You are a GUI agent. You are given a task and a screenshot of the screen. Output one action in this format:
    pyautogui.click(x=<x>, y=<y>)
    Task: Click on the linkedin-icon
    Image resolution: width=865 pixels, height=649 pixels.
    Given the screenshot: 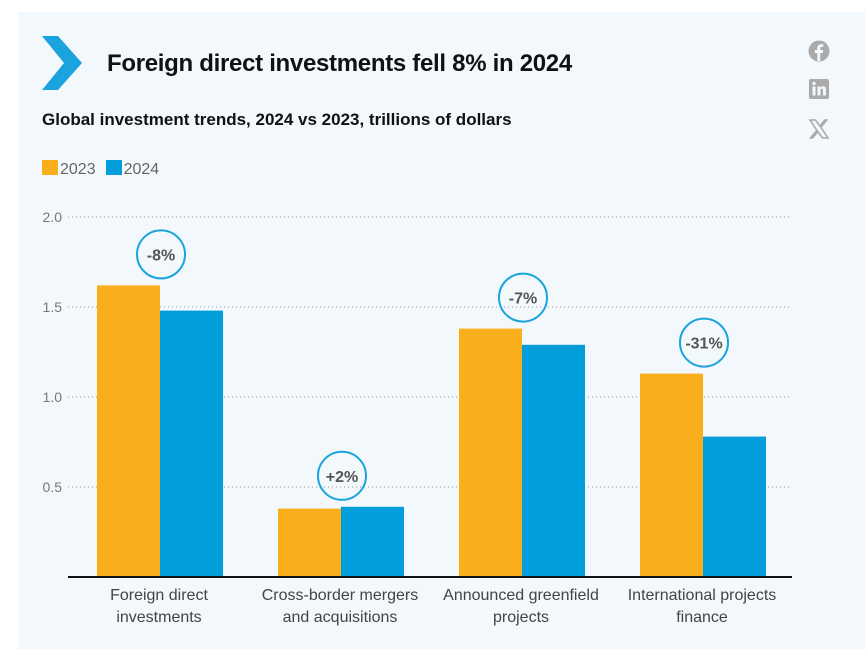 What is the action you would take?
    pyautogui.click(x=819, y=89)
    